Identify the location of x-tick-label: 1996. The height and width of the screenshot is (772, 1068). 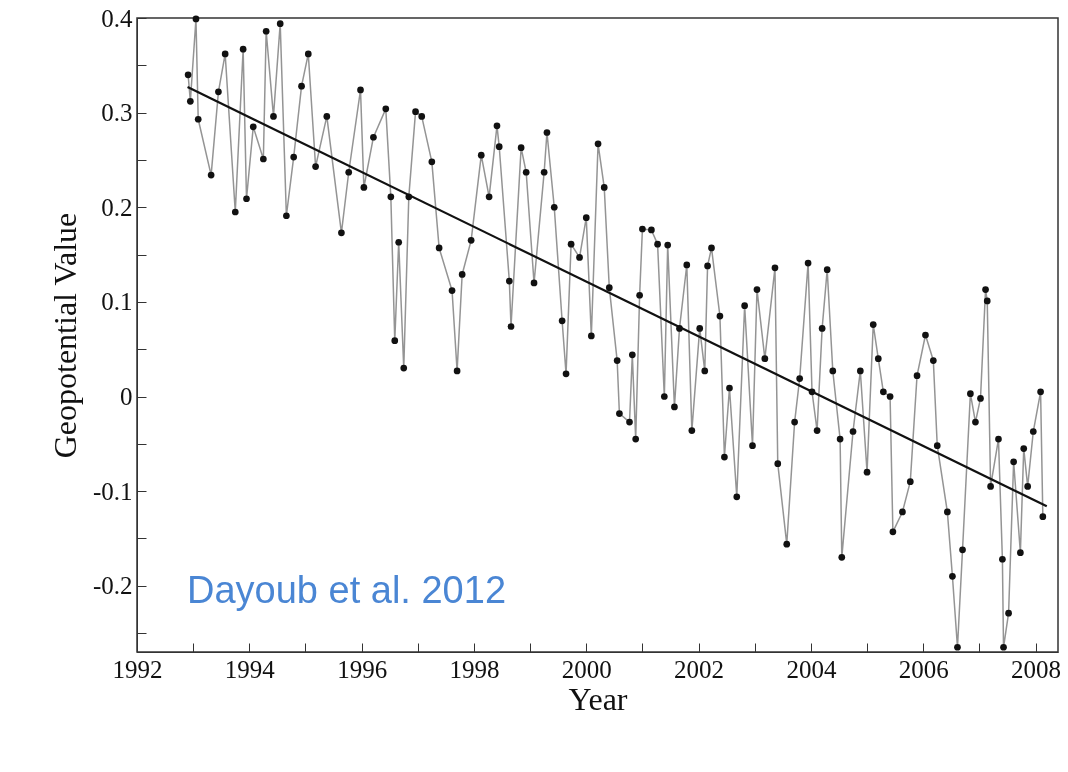
(362, 669).